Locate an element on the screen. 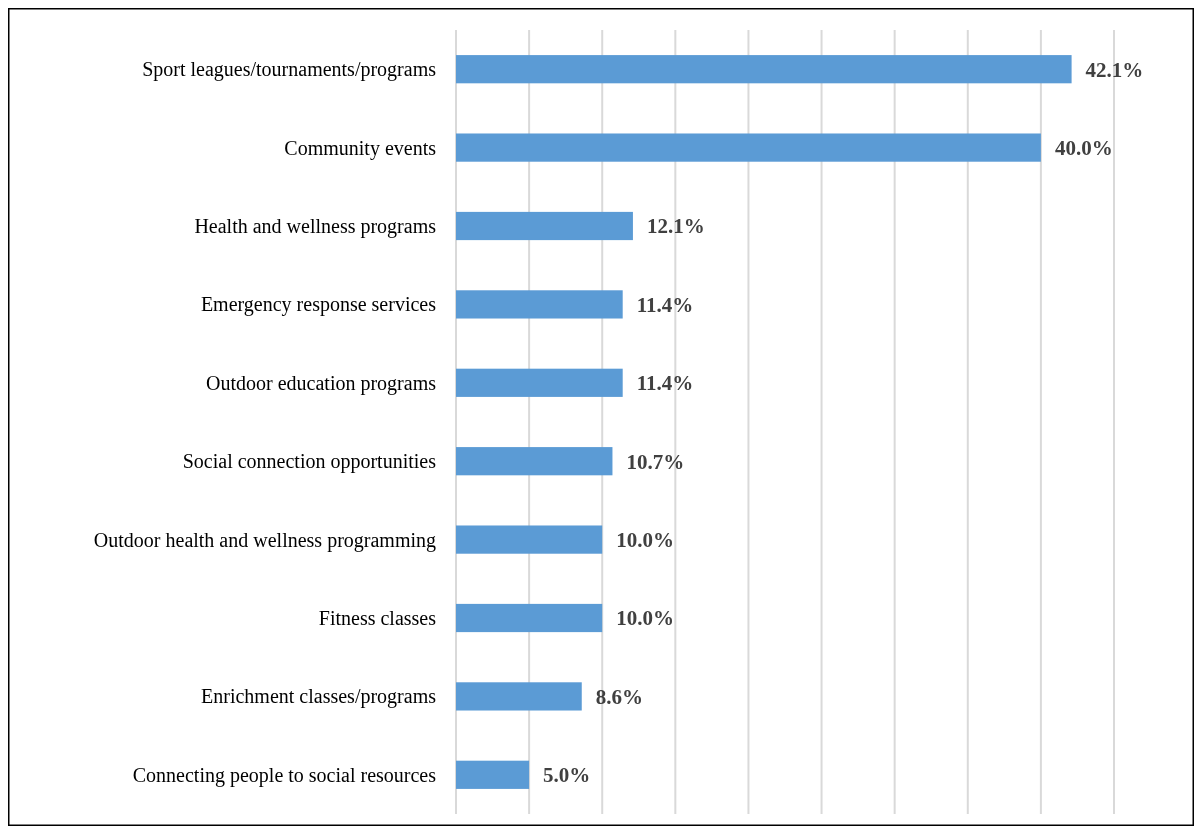 The image size is (1202, 834). y-tick-label: Community events is located at coordinates (360, 148).